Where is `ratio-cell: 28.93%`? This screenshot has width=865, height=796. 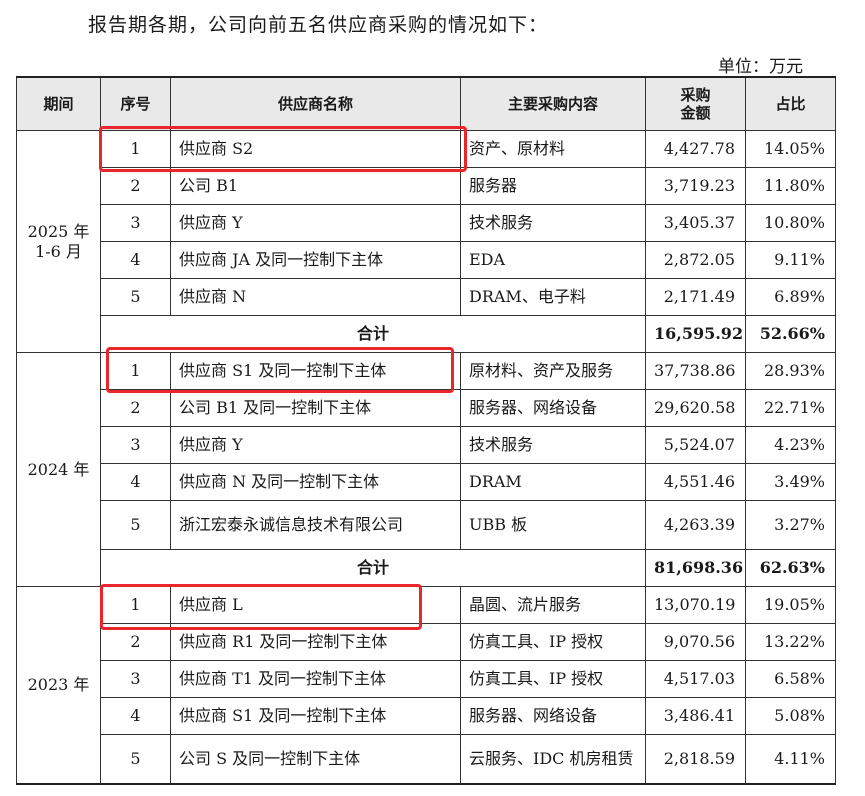
ratio-cell: 28.93% is located at coordinates (790, 371).